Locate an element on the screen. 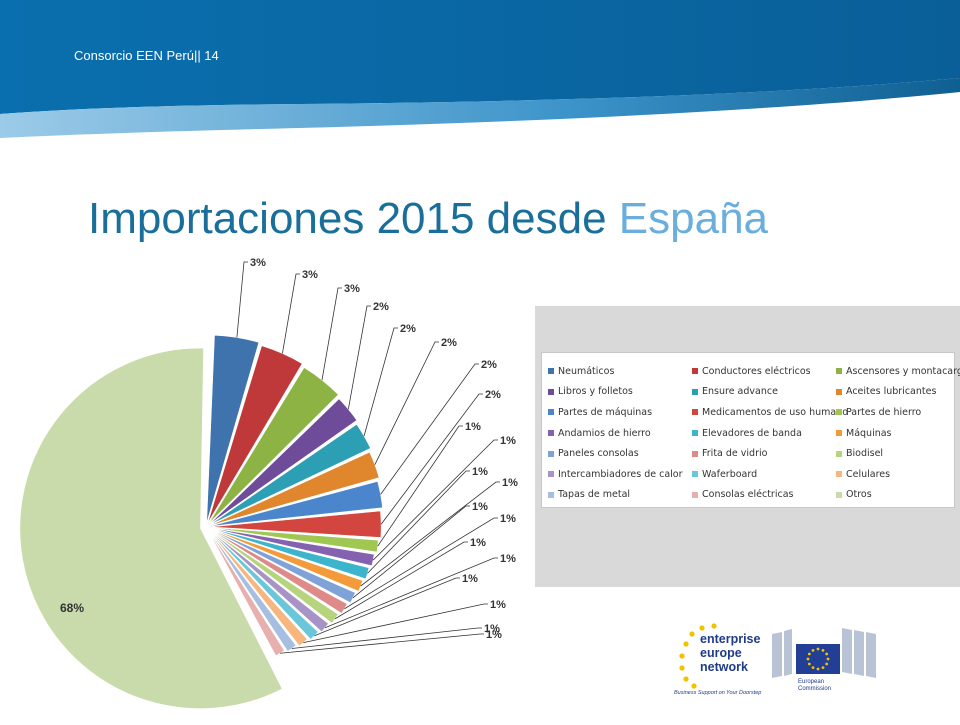  legend-label: Consolas eléctricas is located at coordinates (748, 495).